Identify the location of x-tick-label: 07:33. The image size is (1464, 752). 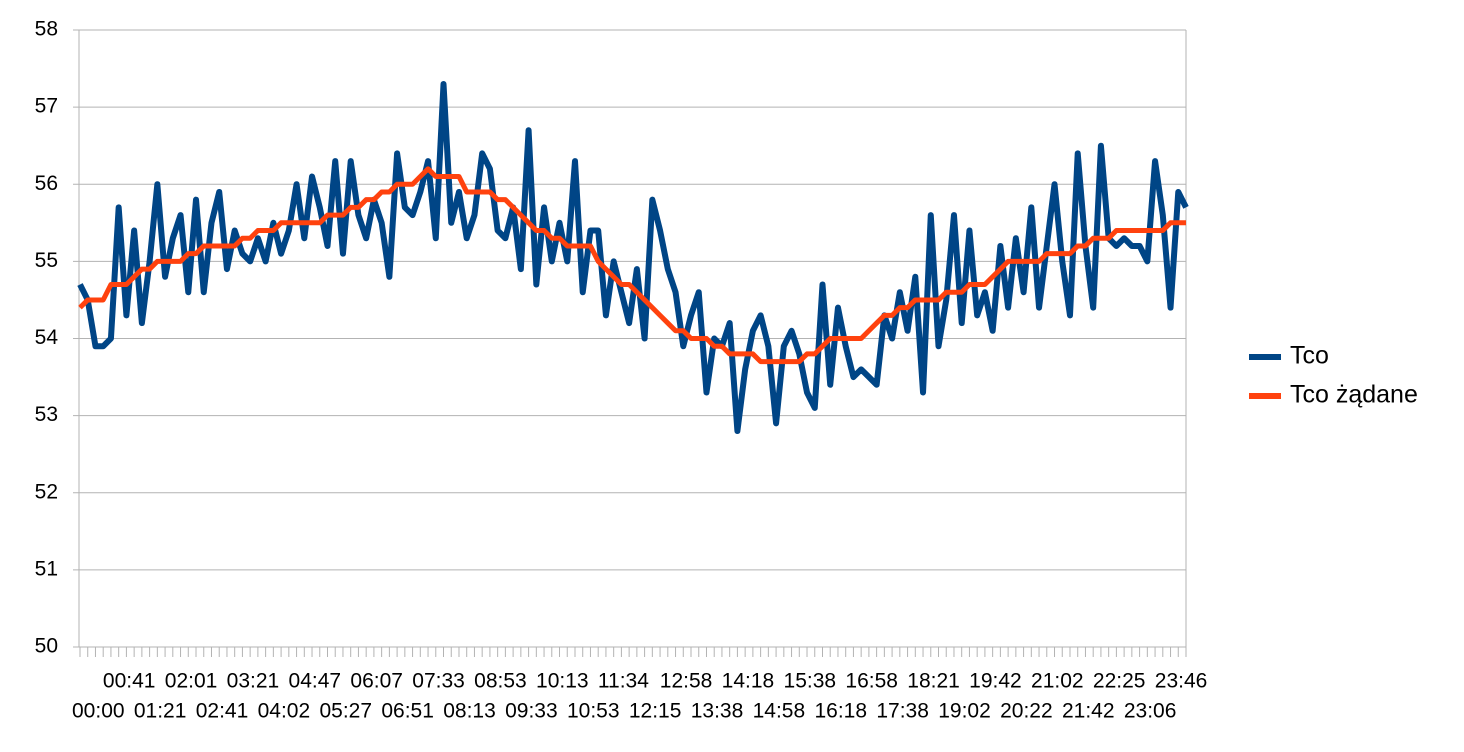
(438, 681).